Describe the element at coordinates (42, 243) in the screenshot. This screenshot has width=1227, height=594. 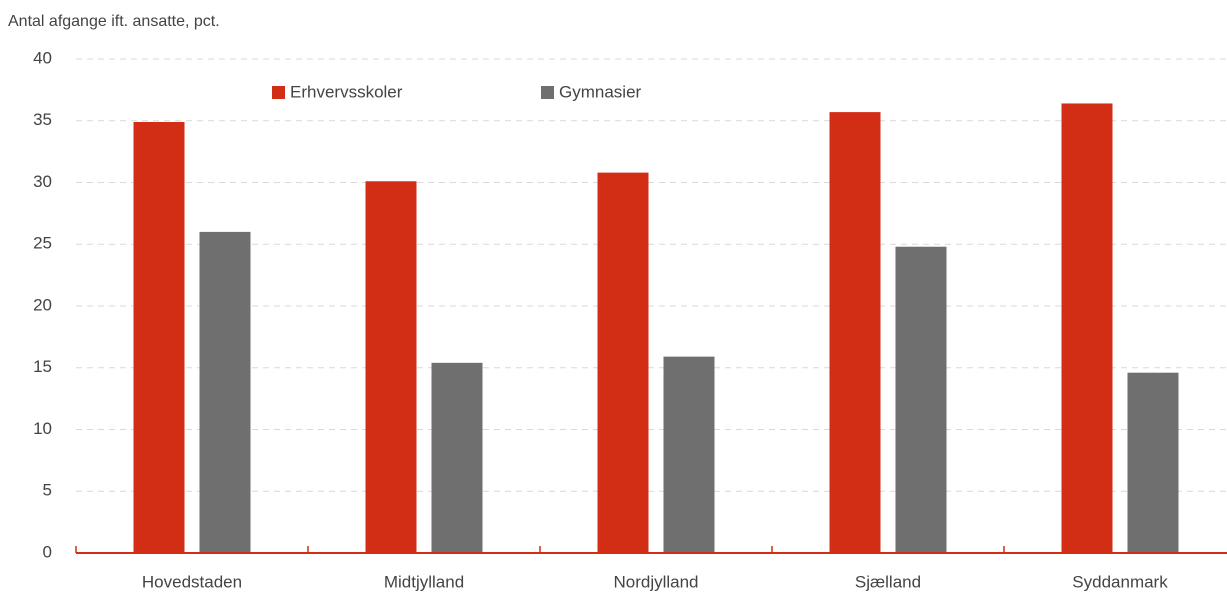
I see `y-tick-label: 25` at that location.